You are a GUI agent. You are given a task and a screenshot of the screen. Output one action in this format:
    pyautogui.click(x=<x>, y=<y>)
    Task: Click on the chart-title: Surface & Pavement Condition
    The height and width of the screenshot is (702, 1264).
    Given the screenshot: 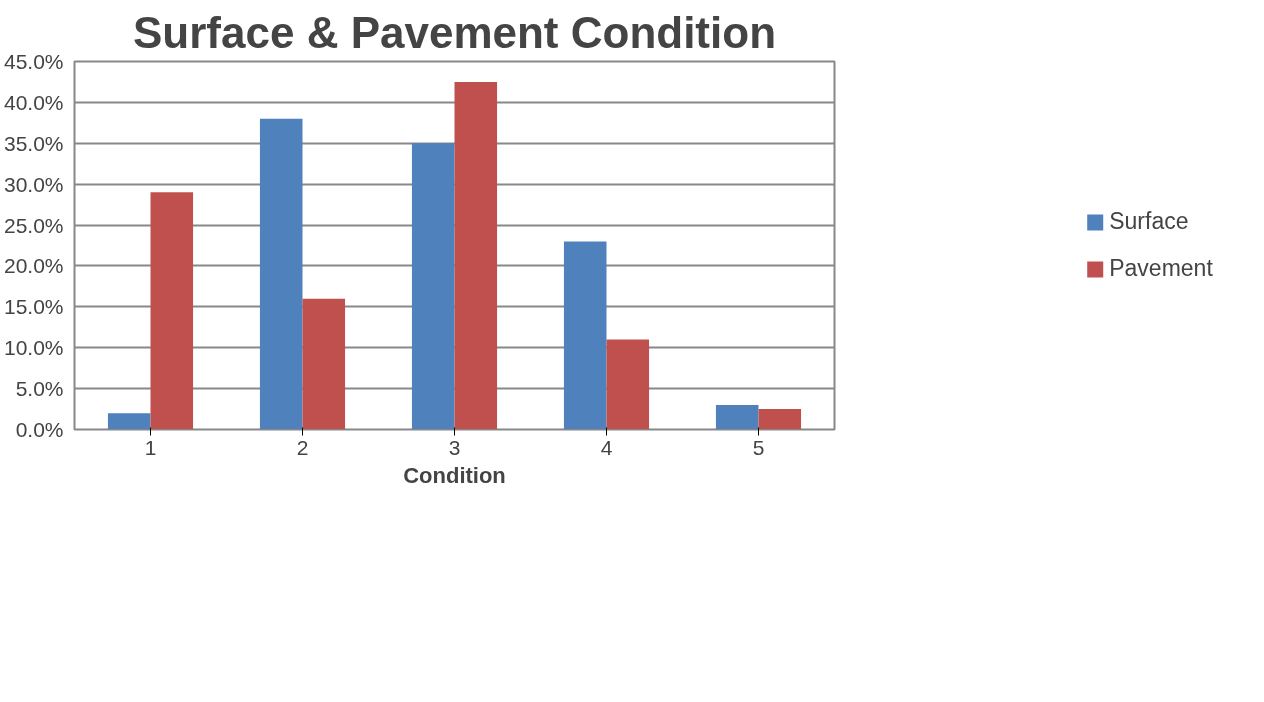 What is the action you would take?
    pyautogui.click(x=455, y=32)
    